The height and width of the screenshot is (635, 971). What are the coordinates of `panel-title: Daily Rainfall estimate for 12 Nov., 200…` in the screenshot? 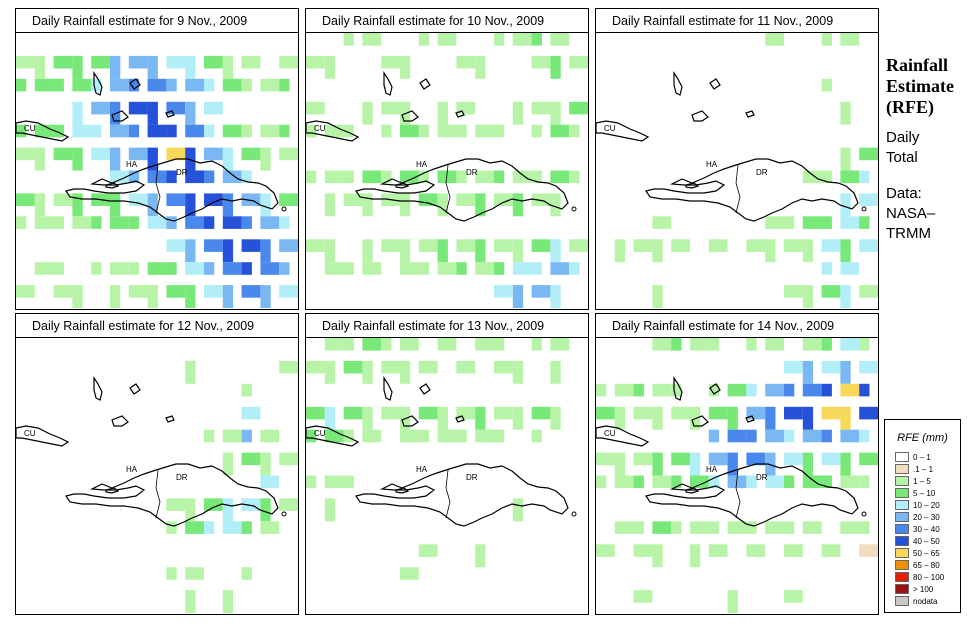 It's located at (157, 326).